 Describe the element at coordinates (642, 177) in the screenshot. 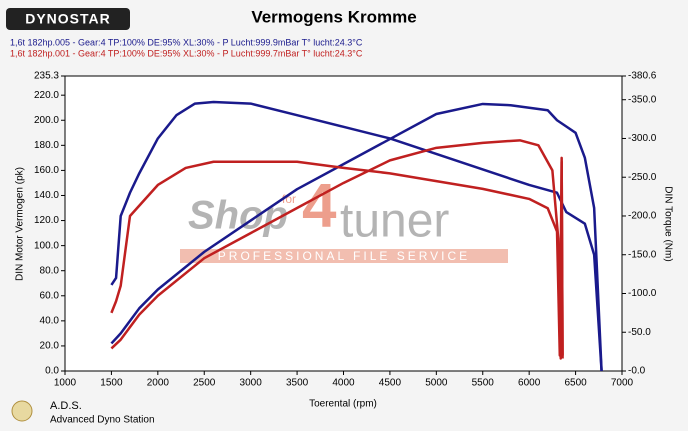

I see `y2-tick-label: -250.0` at that location.